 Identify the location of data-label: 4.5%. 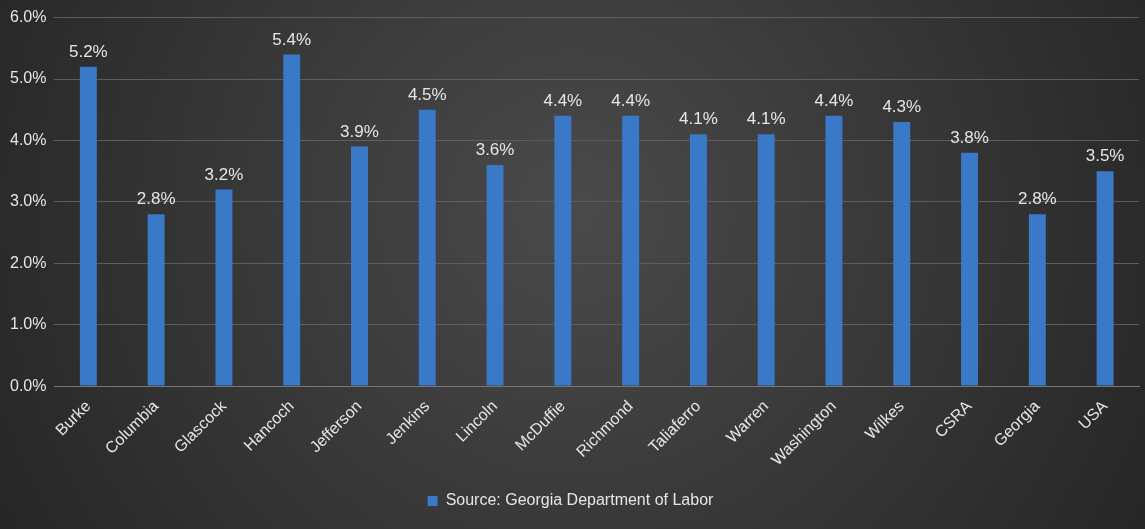
(427, 94).